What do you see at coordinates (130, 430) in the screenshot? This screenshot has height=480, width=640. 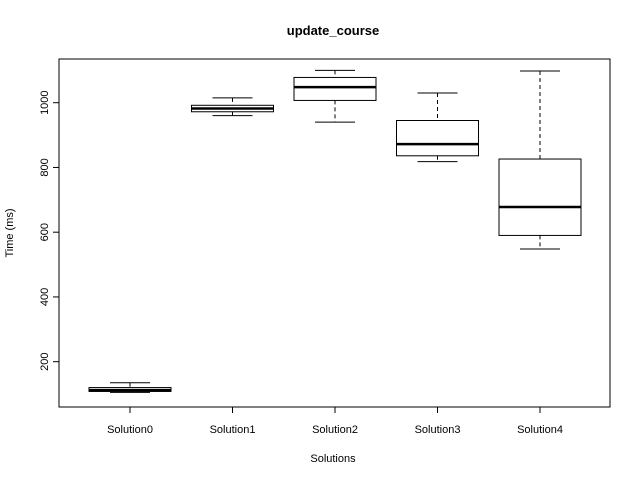 I see `x-tick-label-0: Solution0` at bounding box center [130, 430].